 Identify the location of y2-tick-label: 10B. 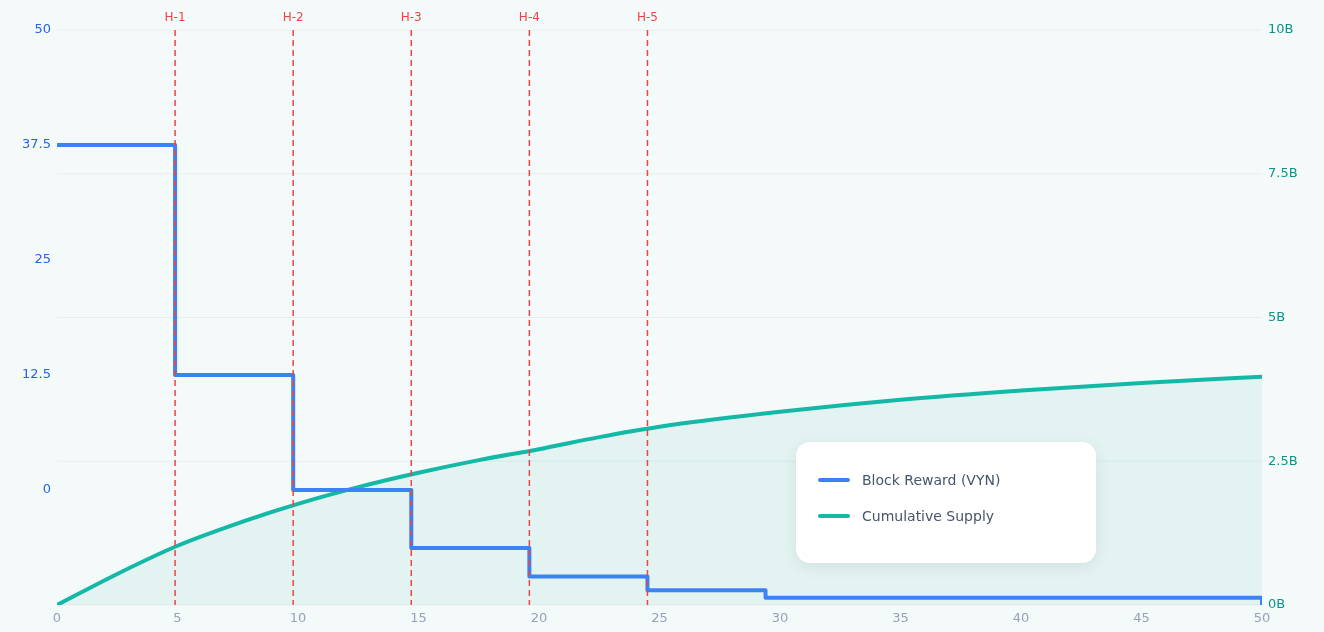
(1281, 29).